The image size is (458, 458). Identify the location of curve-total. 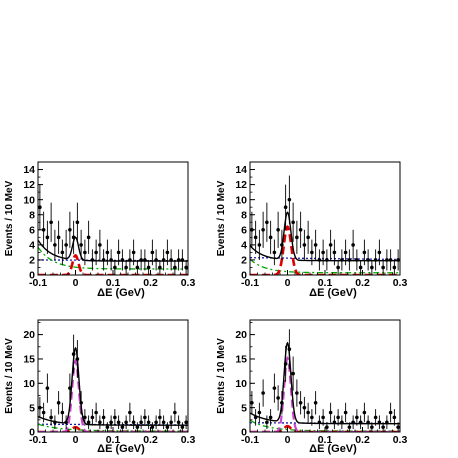
(113, 386).